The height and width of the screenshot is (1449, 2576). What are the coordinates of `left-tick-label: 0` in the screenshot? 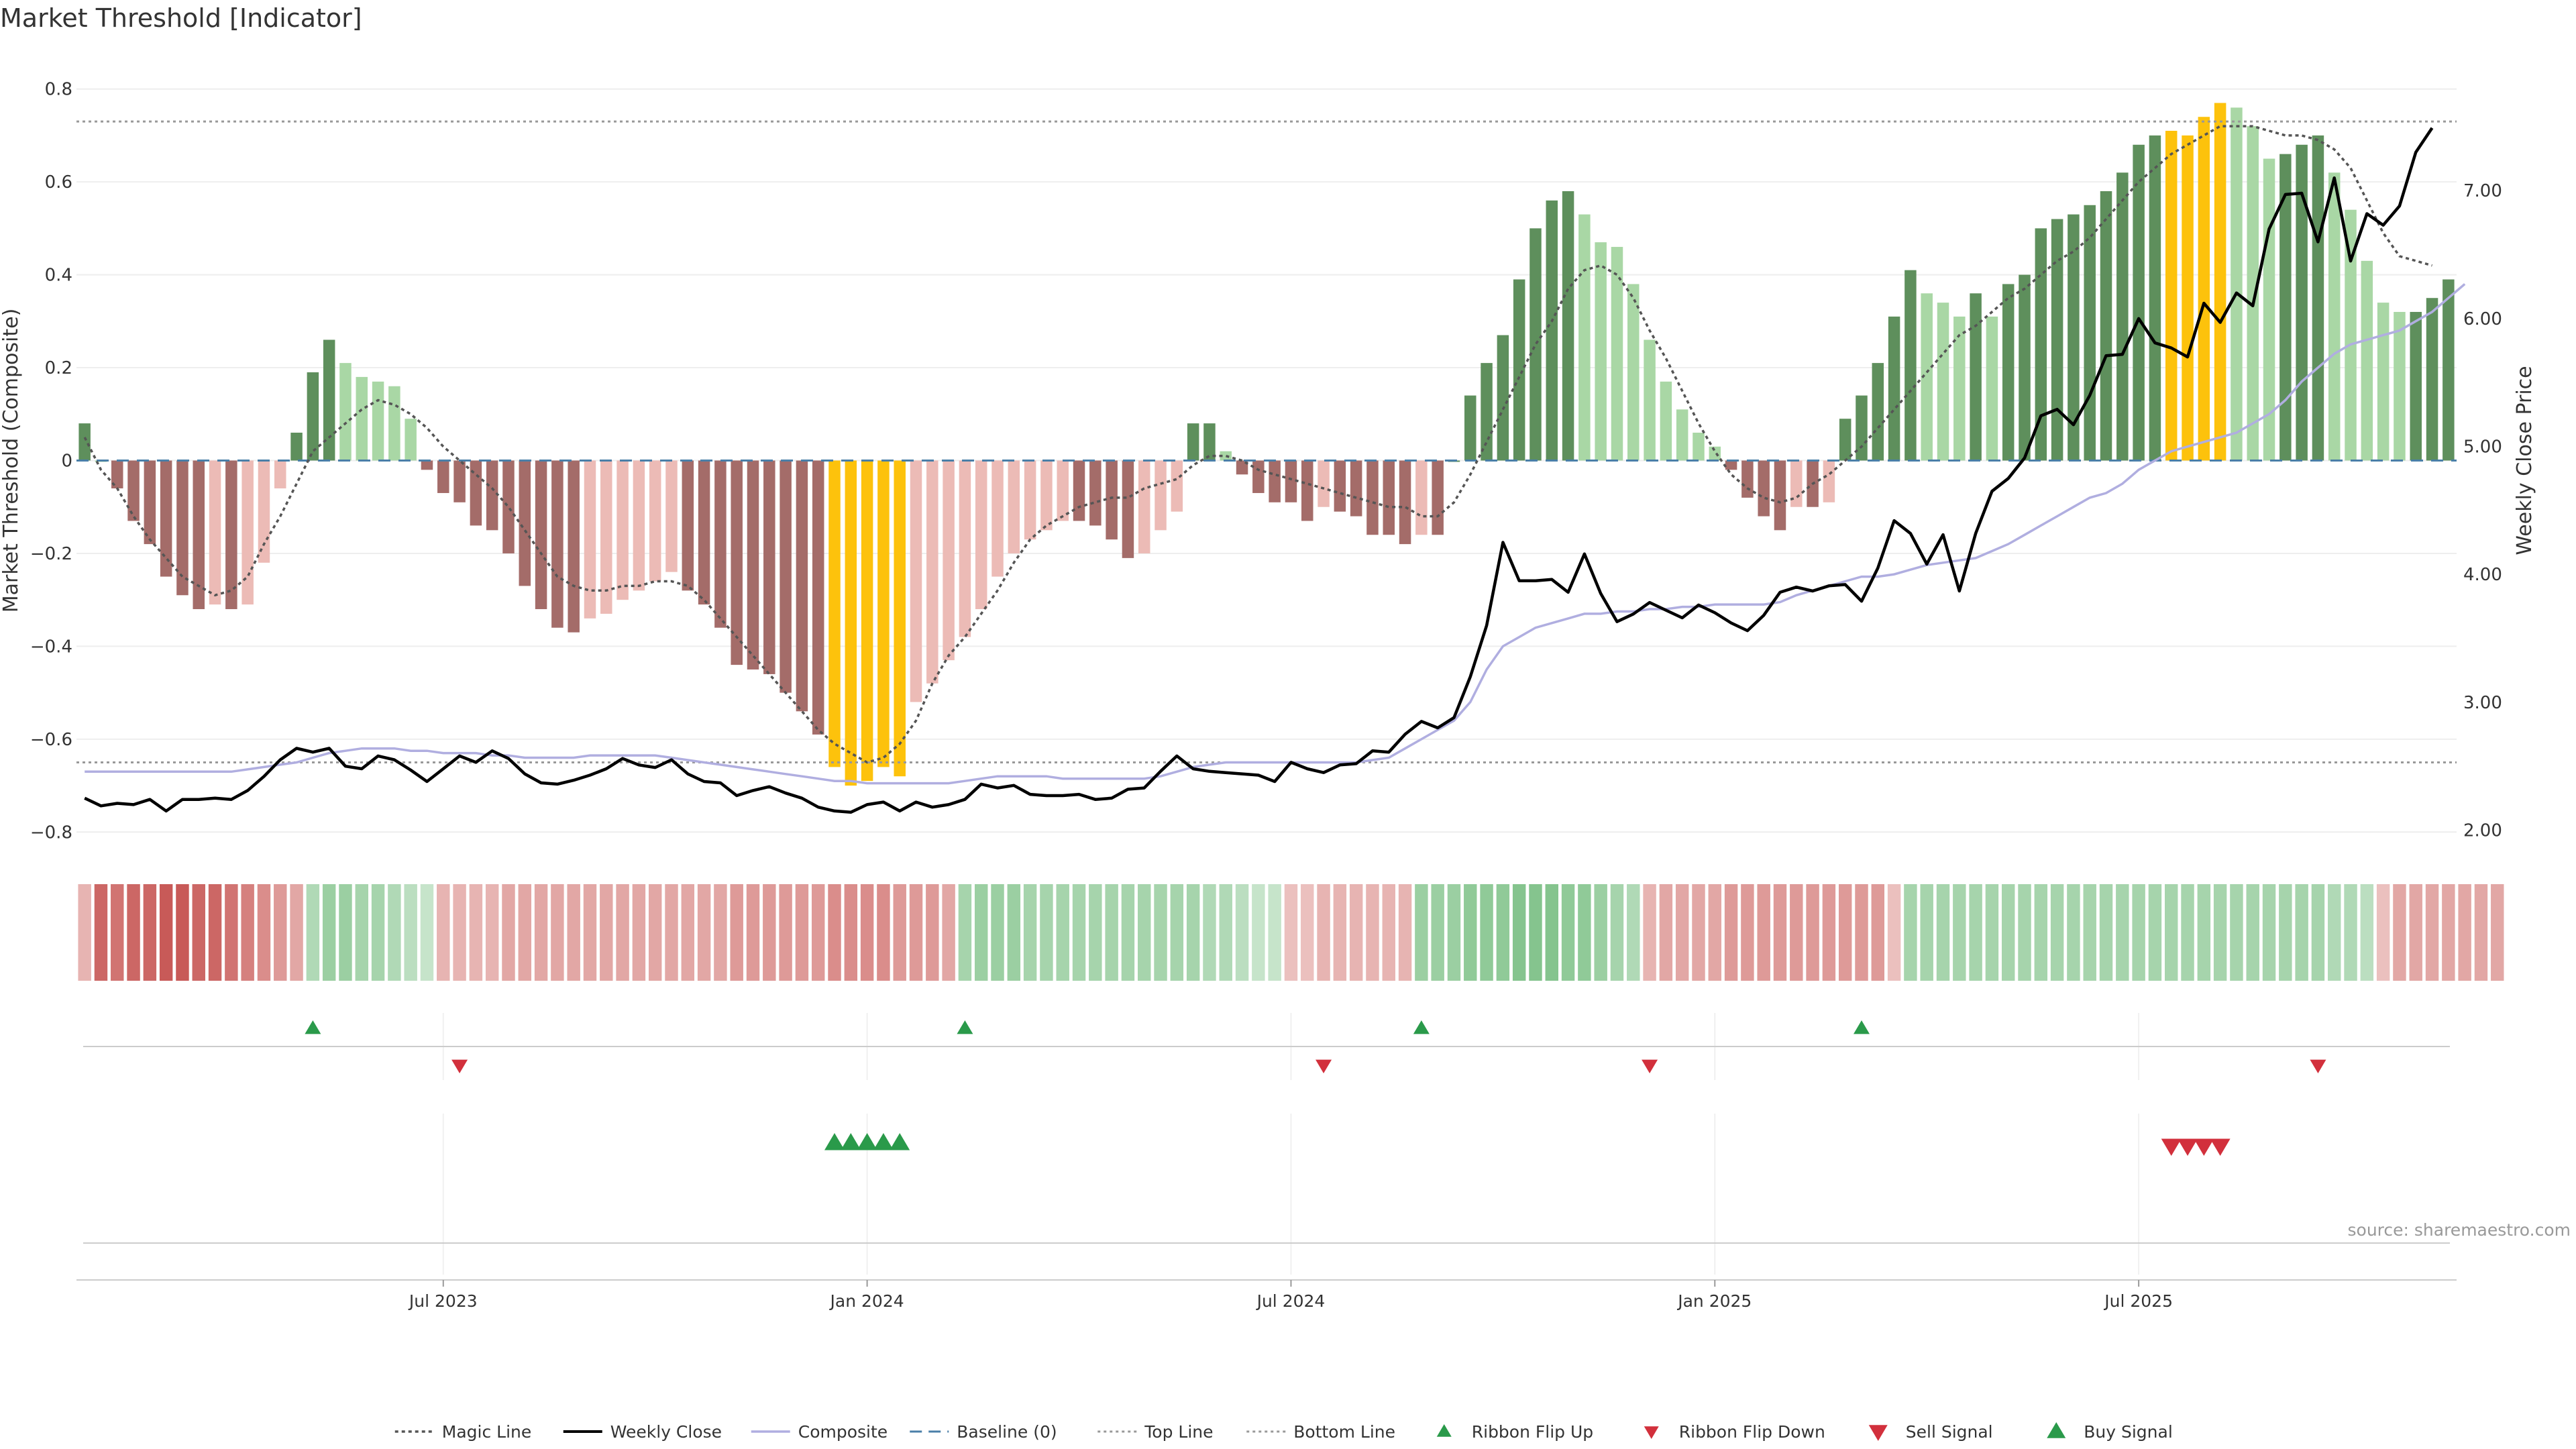 It's located at (66, 461).